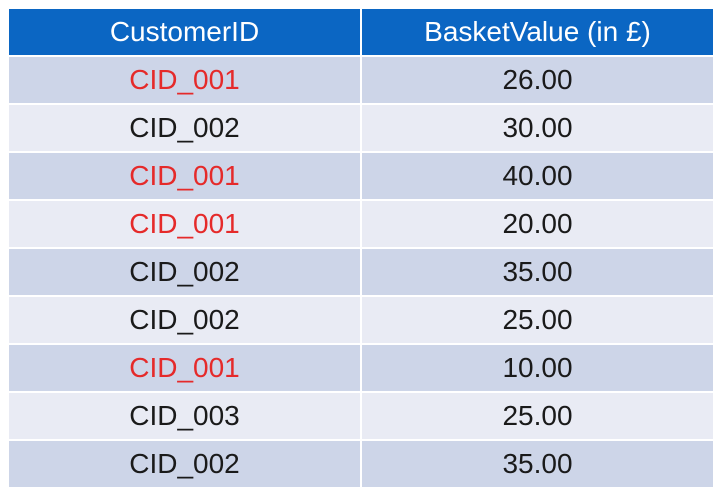 Image resolution: width=722 pixels, height=489 pixels. Describe the element at coordinates (537, 80) in the screenshot. I see `cell-basket-value: 26.00` at that location.